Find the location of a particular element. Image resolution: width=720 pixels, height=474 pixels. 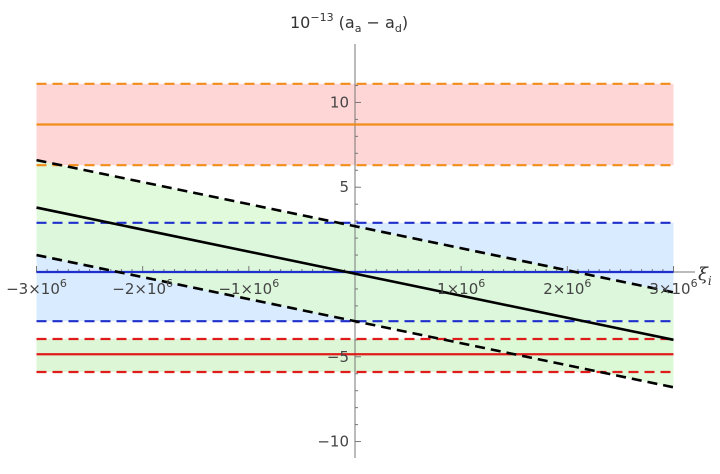

y-tick-label: 5 is located at coordinates (344, 187).